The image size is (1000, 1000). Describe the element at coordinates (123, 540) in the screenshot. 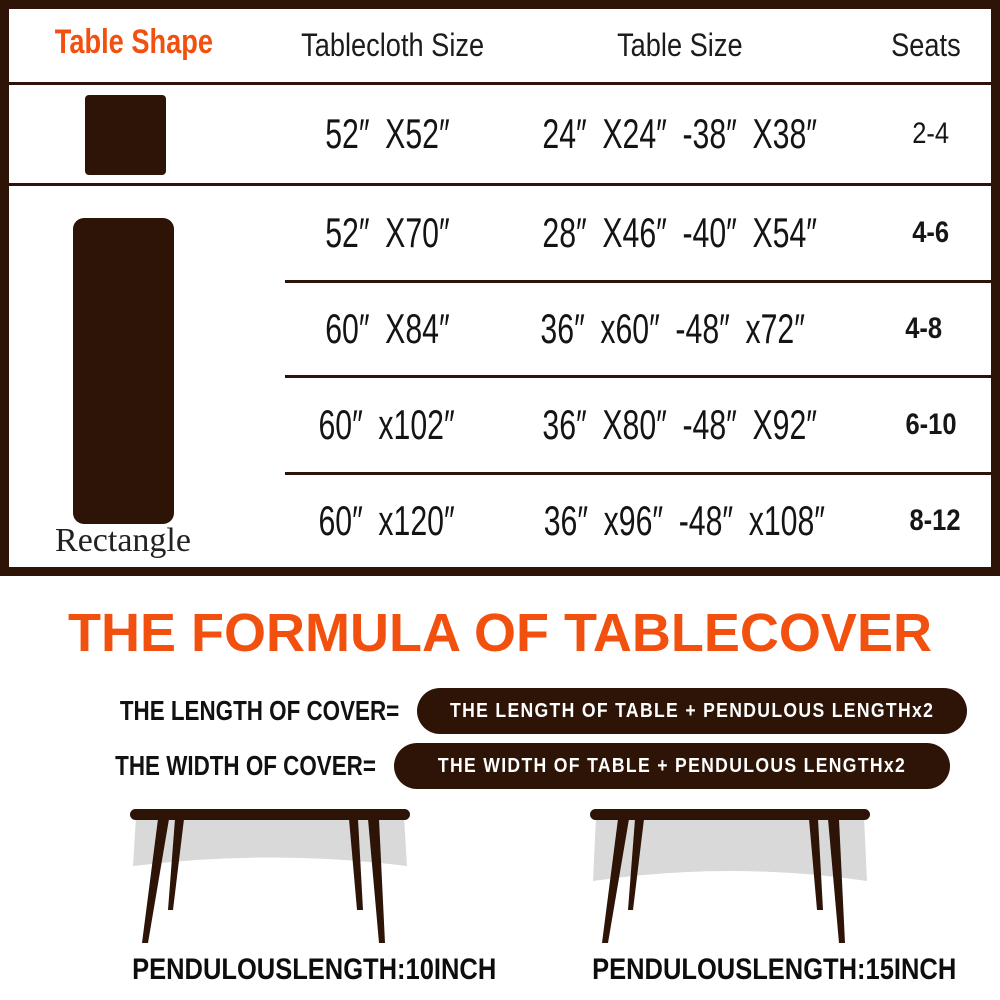

I see `rectangle-shape-label: Rectangle` at that location.